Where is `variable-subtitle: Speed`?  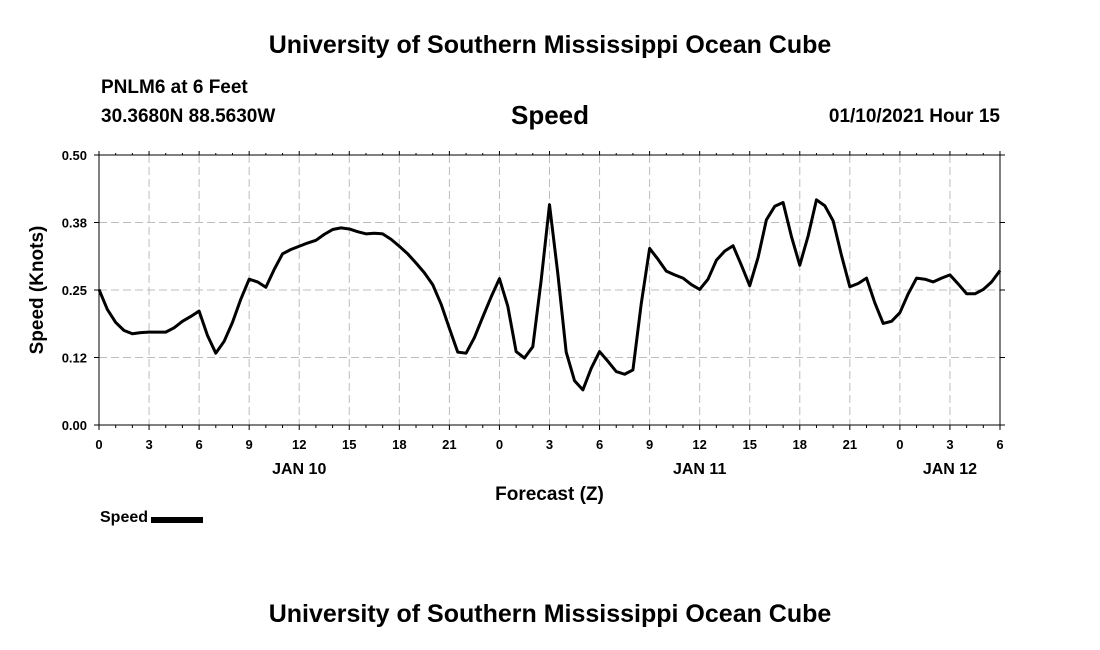
variable-subtitle: Speed is located at coordinates (550, 115).